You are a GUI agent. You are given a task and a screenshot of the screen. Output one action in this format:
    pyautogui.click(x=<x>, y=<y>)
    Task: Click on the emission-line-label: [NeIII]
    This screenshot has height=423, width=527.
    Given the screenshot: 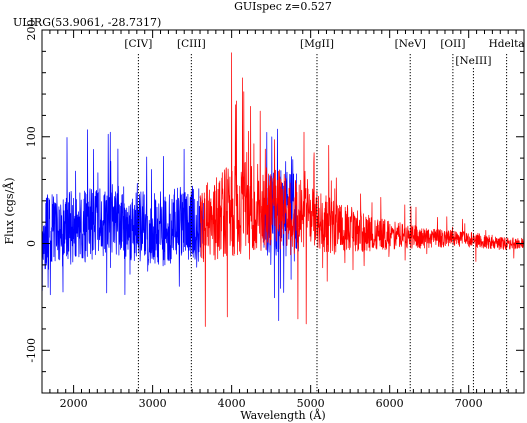 What is the action you would take?
    pyautogui.click(x=473, y=61)
    